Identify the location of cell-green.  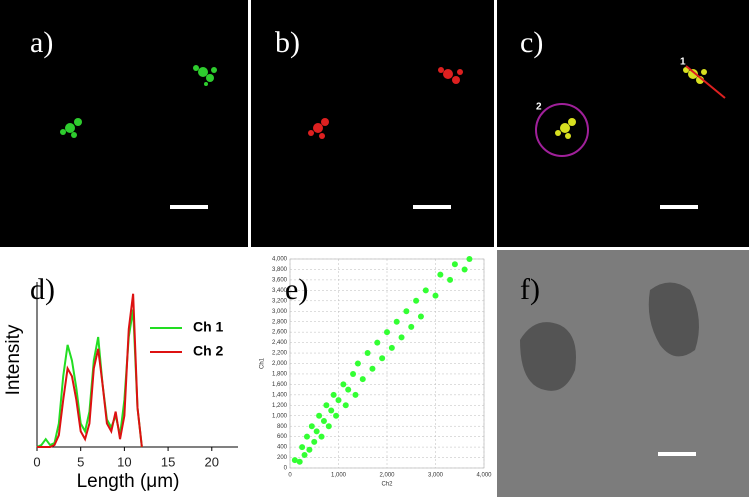
(138, 101).